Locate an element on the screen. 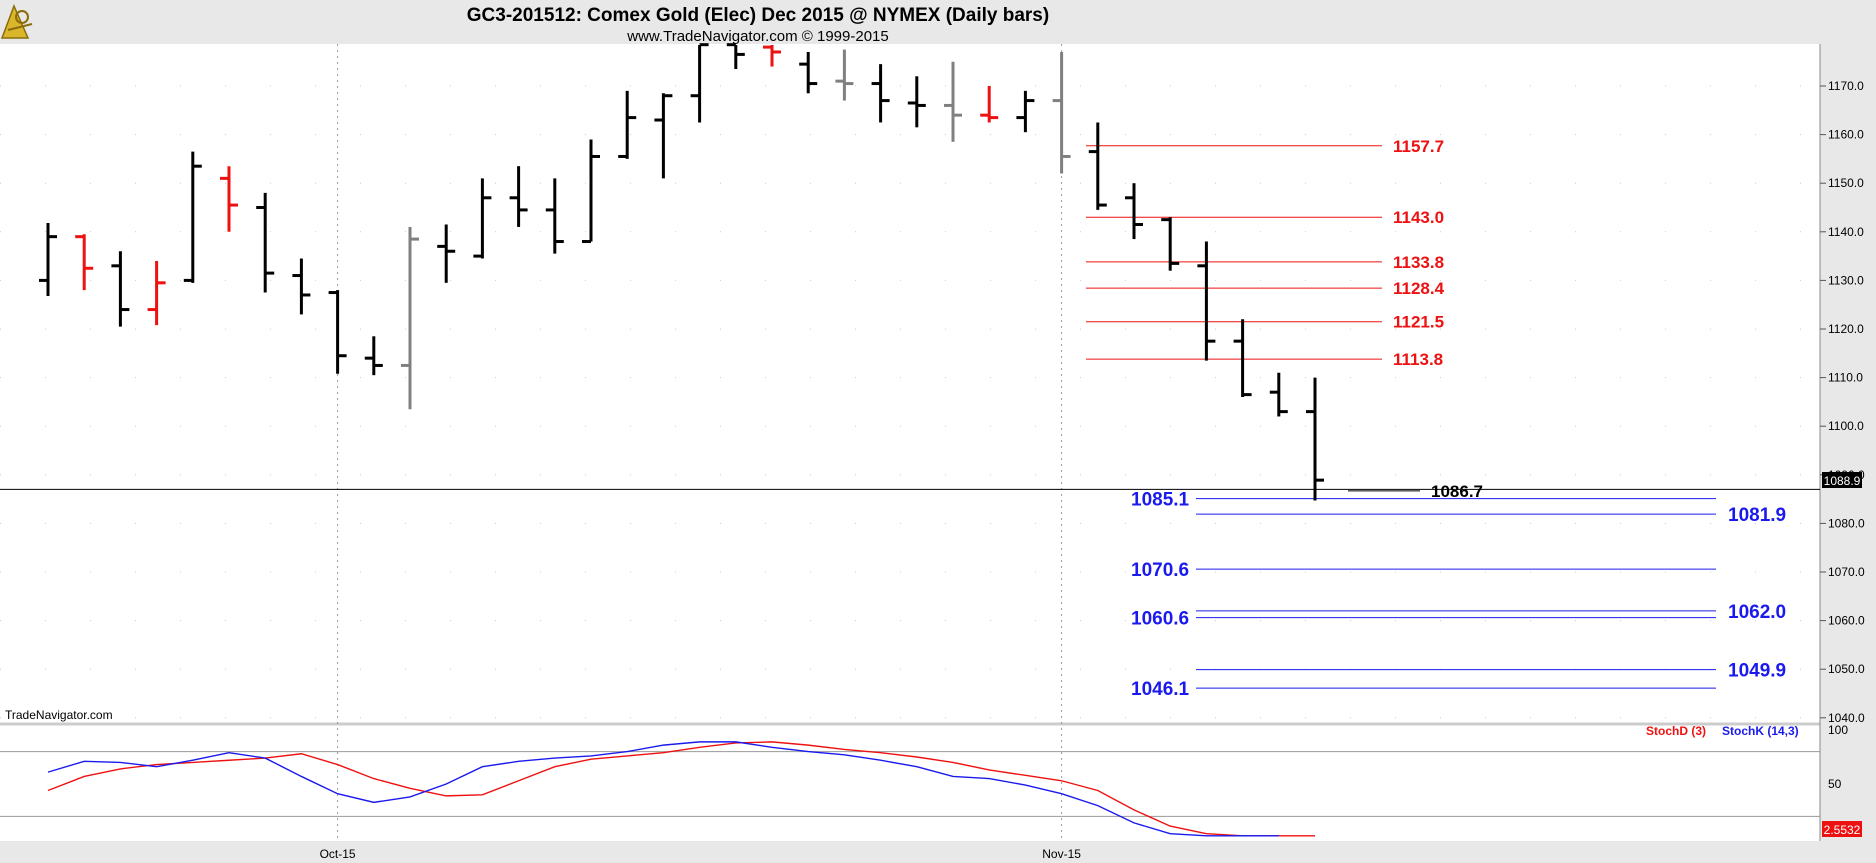  last-price-badge is located at coordinates (1842, 480).